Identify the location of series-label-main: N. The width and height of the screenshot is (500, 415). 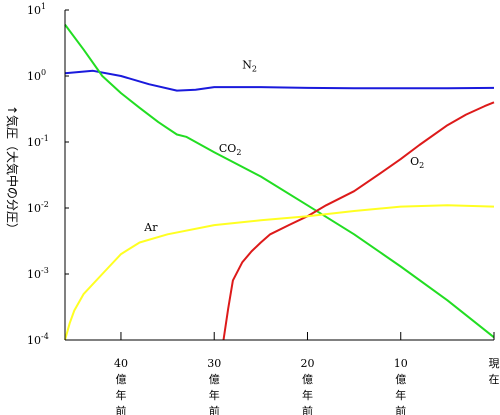
(247, 64).